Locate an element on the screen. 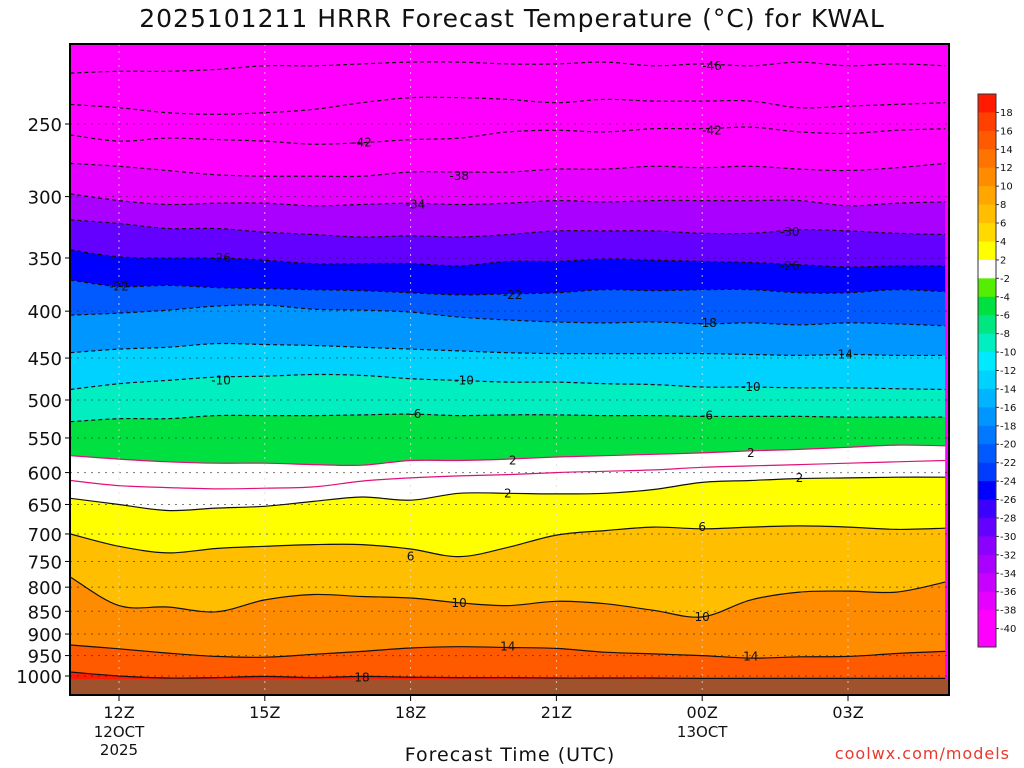 The image size is (1024, 768). colorbar-label: -8 is located at coordinates (1005, 334).